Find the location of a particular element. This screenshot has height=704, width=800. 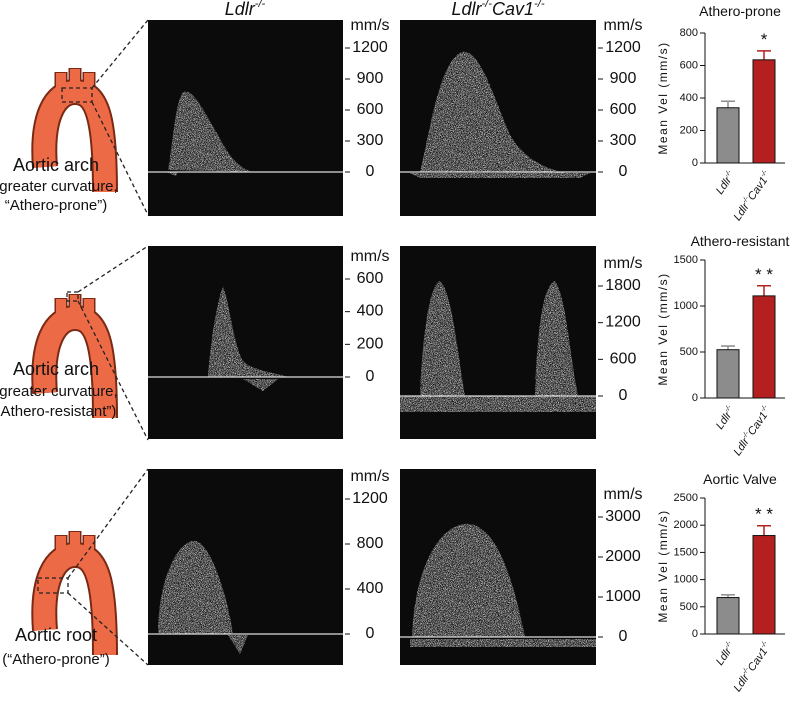

doppler-tick-label: 1800 is located at coordinates (623, 285).